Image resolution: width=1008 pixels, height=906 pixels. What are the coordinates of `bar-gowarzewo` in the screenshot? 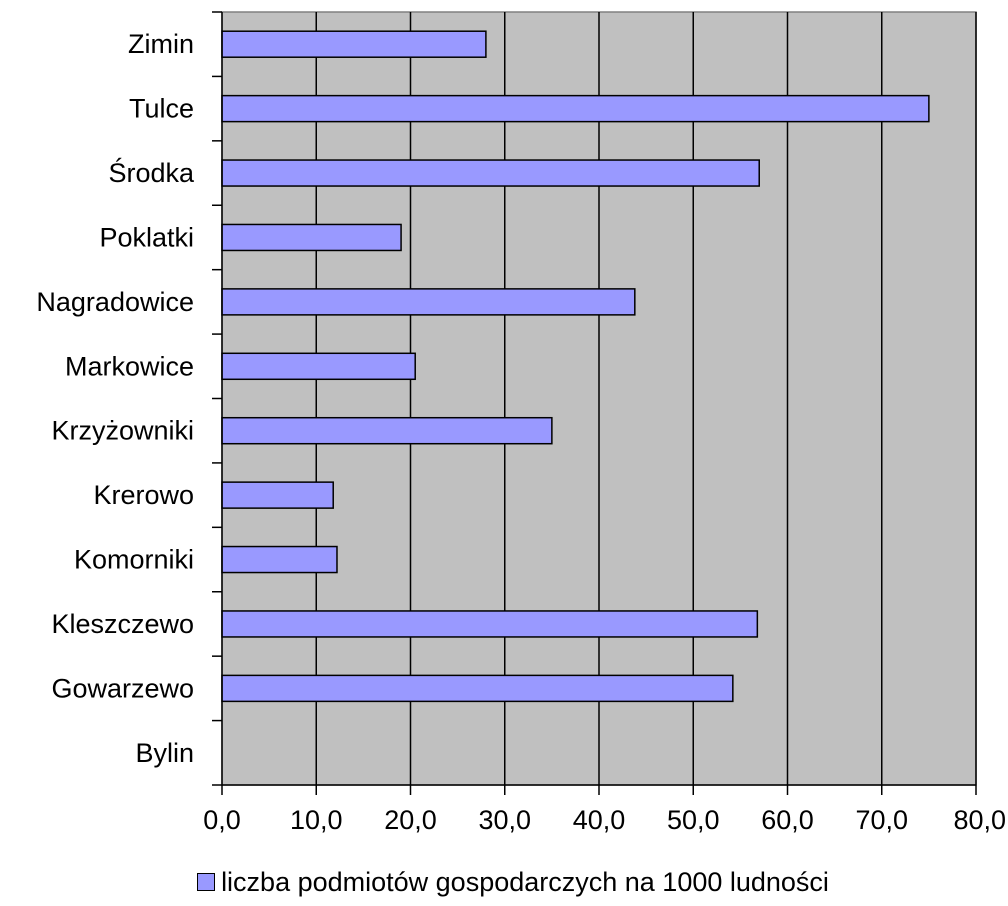 It's located at (477, 688).